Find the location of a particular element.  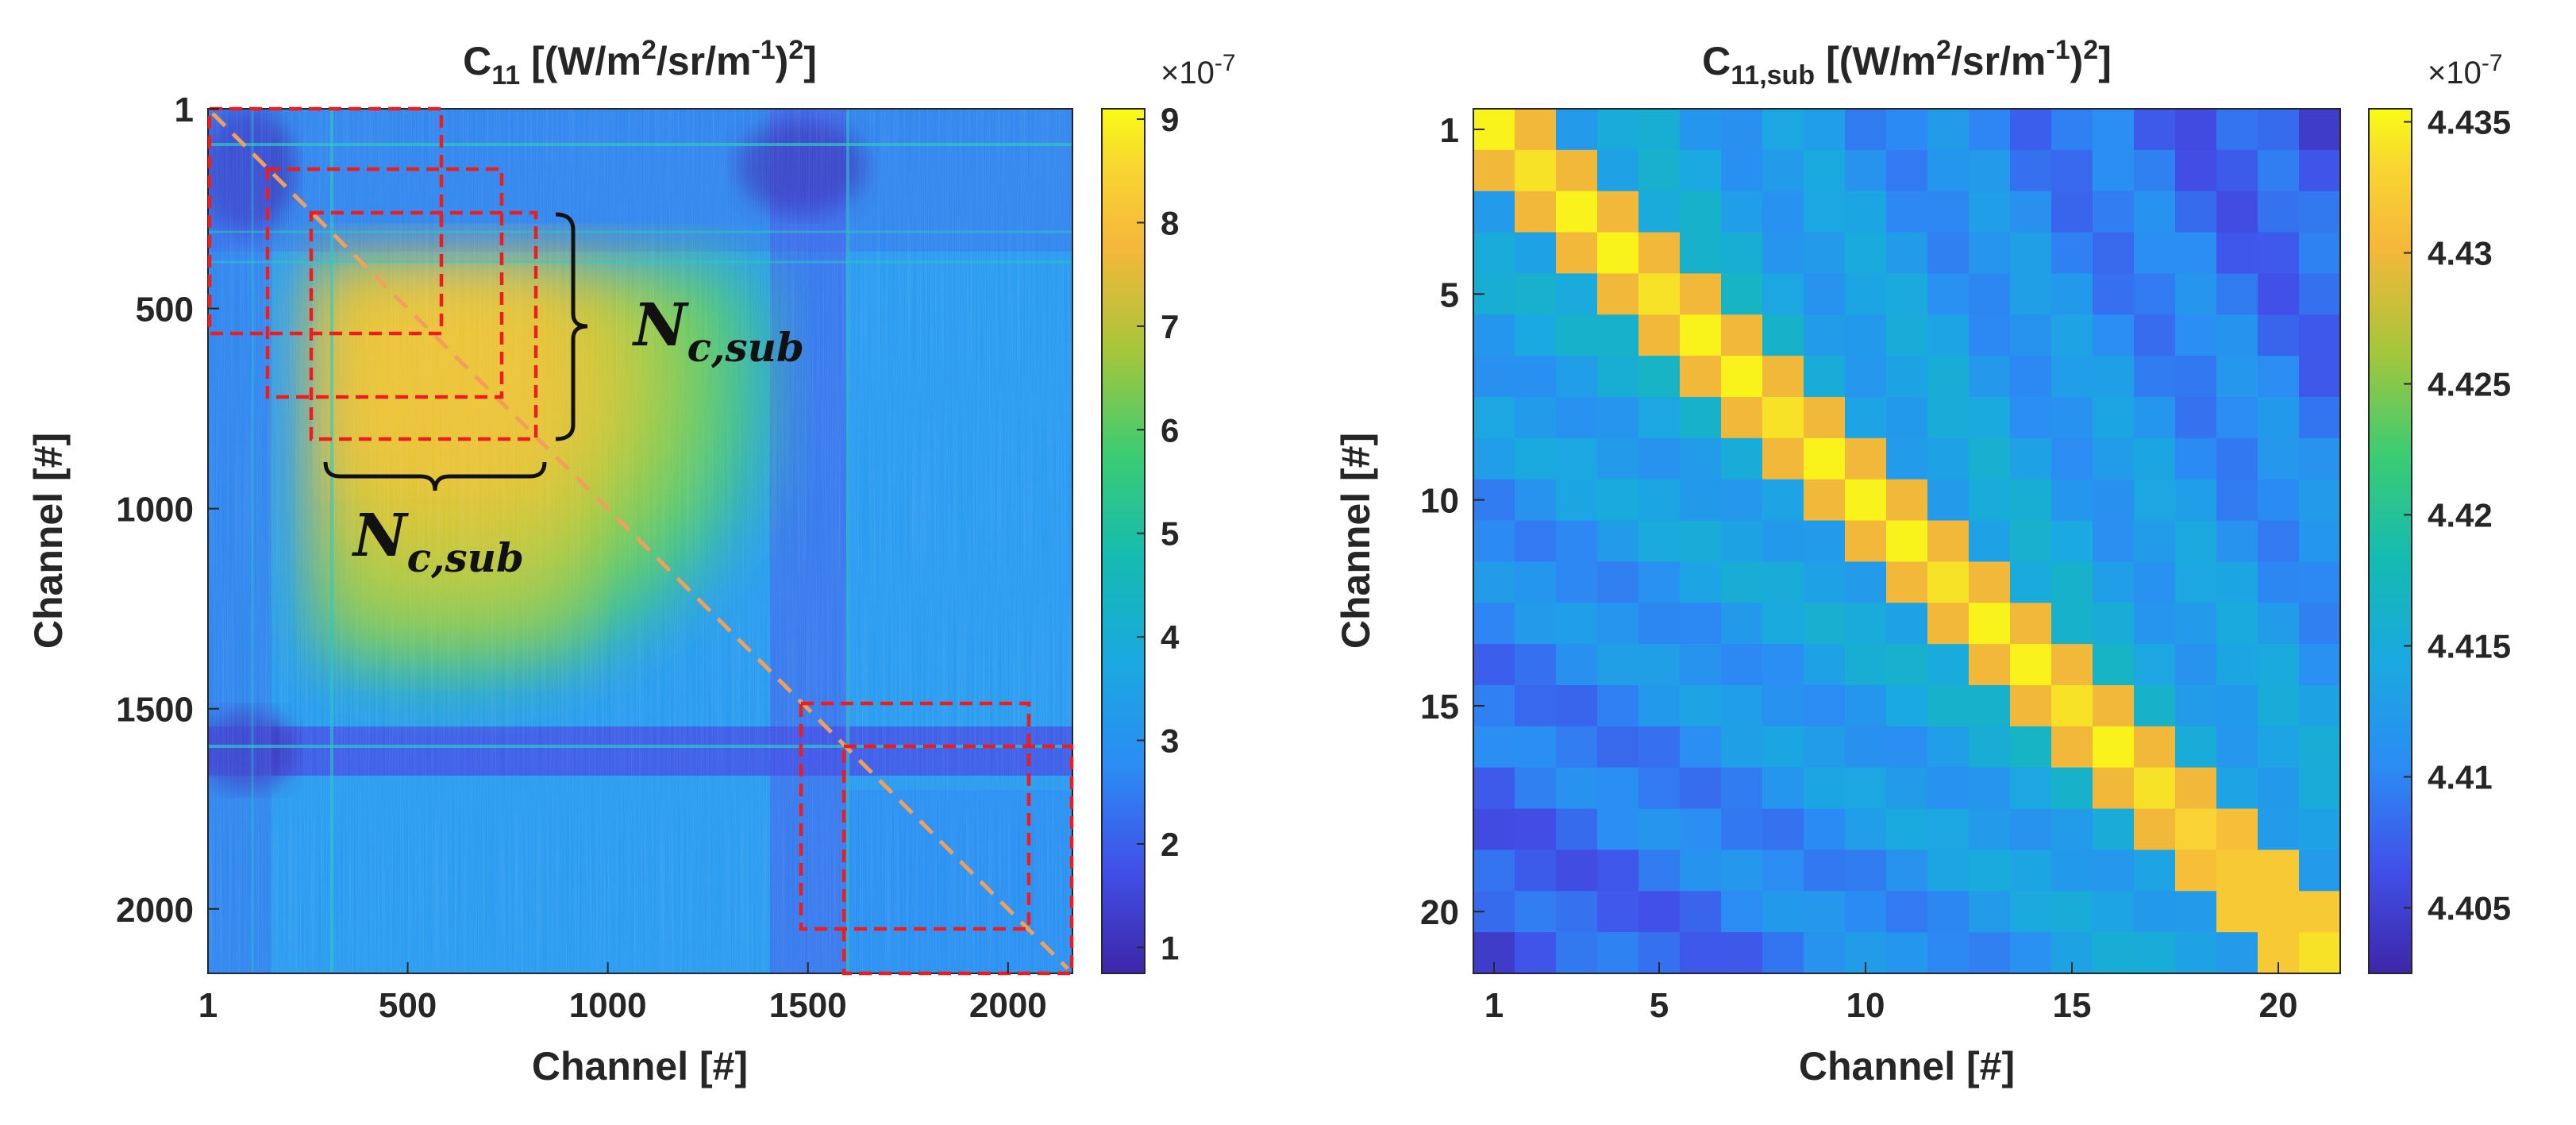

left-colorbar-tick-label: 2 is located at coordinates (1170, 845).